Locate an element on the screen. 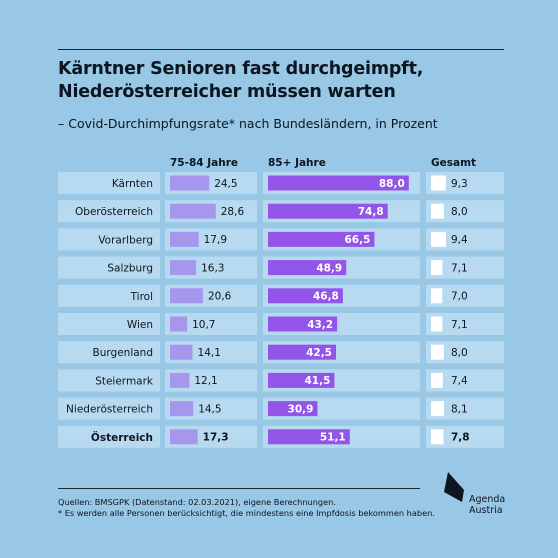 The width and height of the screenshot is (558, 558). column-header-gesamt: Gesamt is located at coordinates (454, 163).